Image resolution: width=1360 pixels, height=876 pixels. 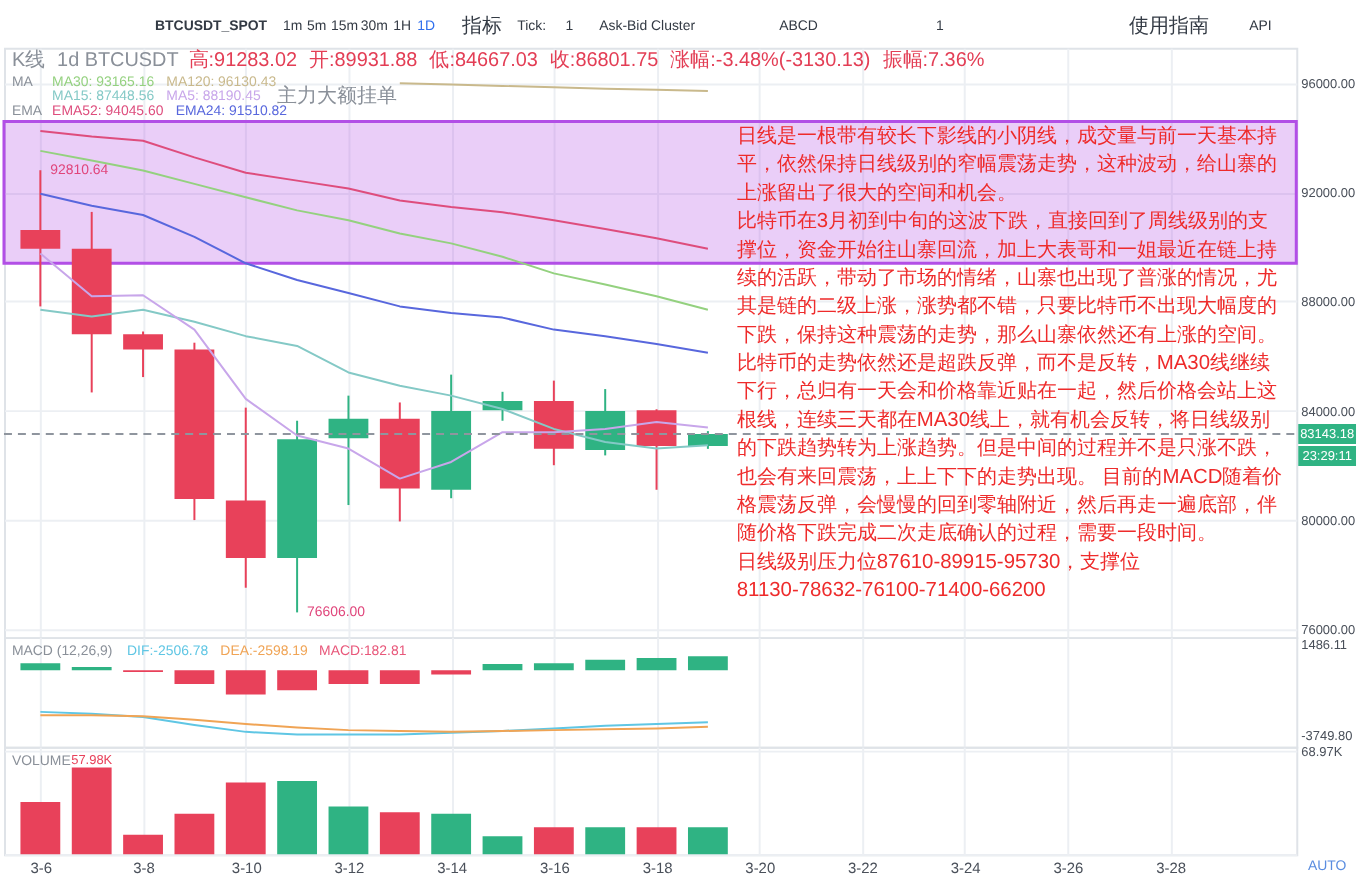 What do you see at coordinates (770, 59) in the screenshot?
I see `annotation: 涨幅:-3.48%(-3130.13)` at bounding box center [770, 59].